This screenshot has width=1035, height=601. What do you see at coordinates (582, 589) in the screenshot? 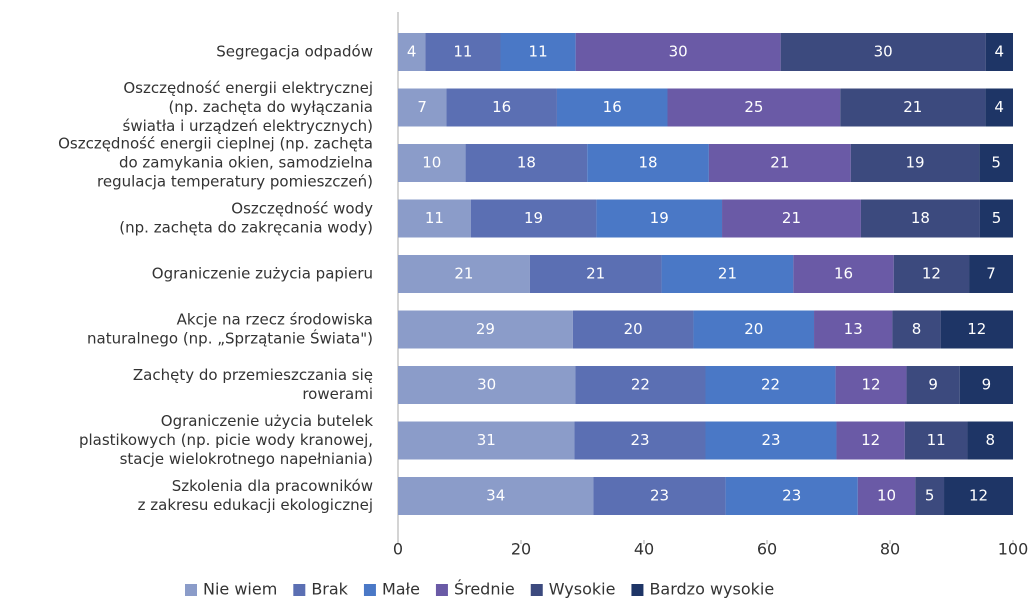
I see `legend-label: Wysokie` at bounding box center [582, 589].